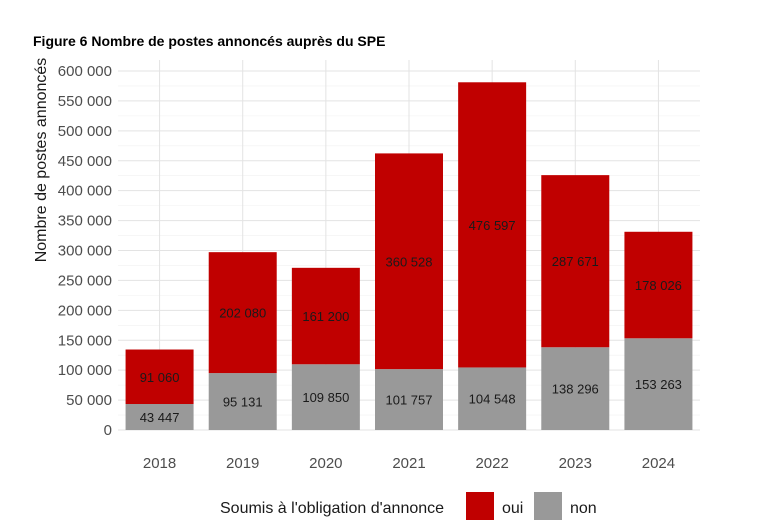 The height and width of the screenshot is (527, 763). I want to click on data-label-non-2020: 109 850, so click(325, 397).